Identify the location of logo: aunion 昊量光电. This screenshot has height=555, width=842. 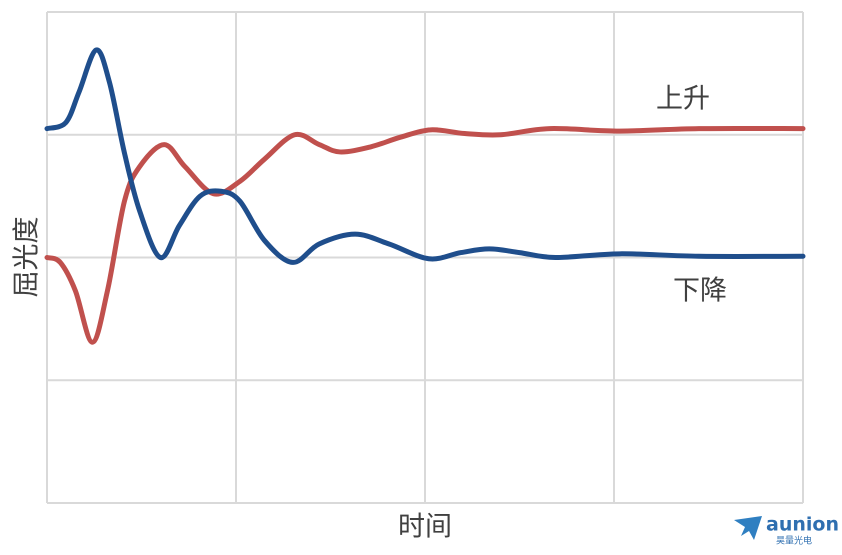
(786, 530).